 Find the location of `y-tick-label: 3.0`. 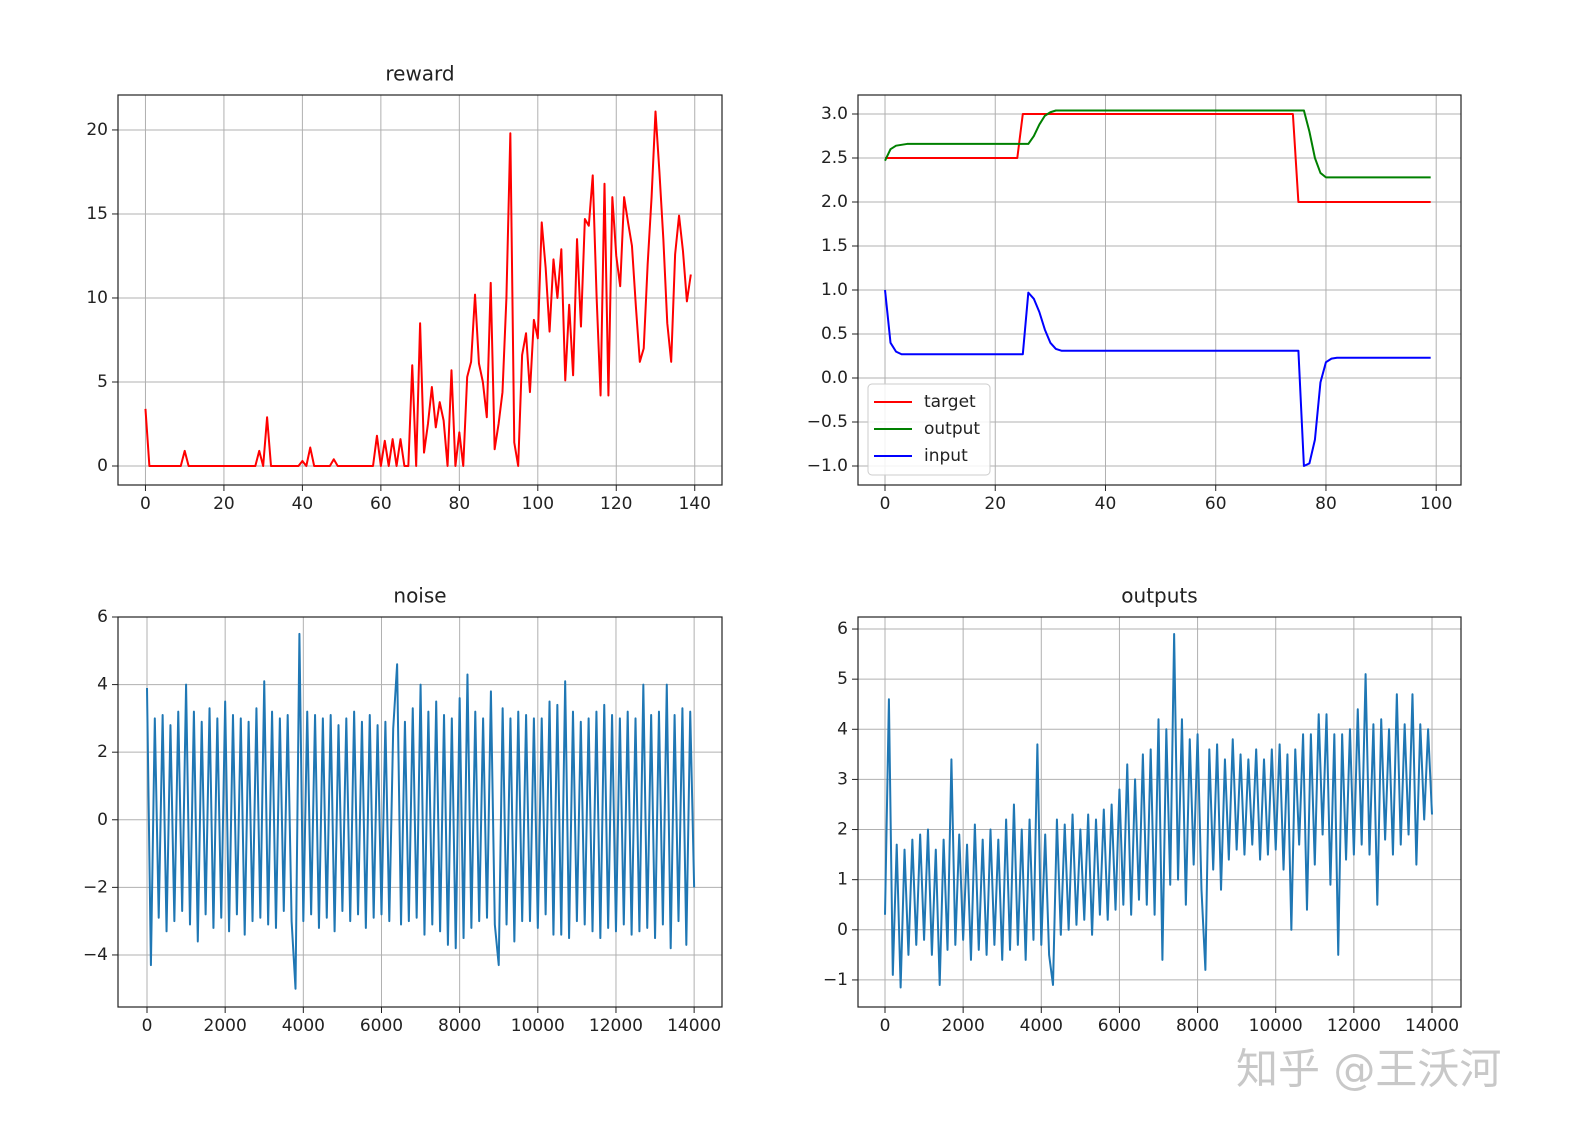

y-tick-label: 3.0 is located at coordinates (834, 114).